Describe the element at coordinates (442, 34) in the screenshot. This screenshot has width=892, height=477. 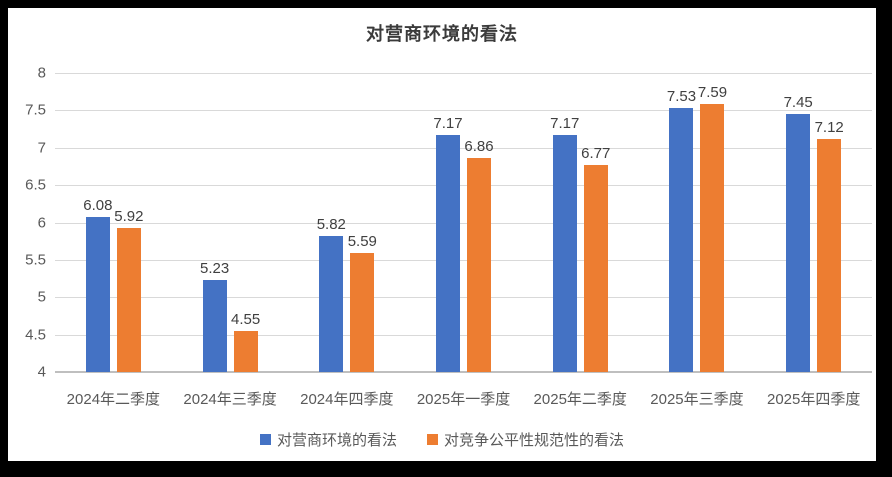
I see `chart-title: 对营商环境的看法` at that location.